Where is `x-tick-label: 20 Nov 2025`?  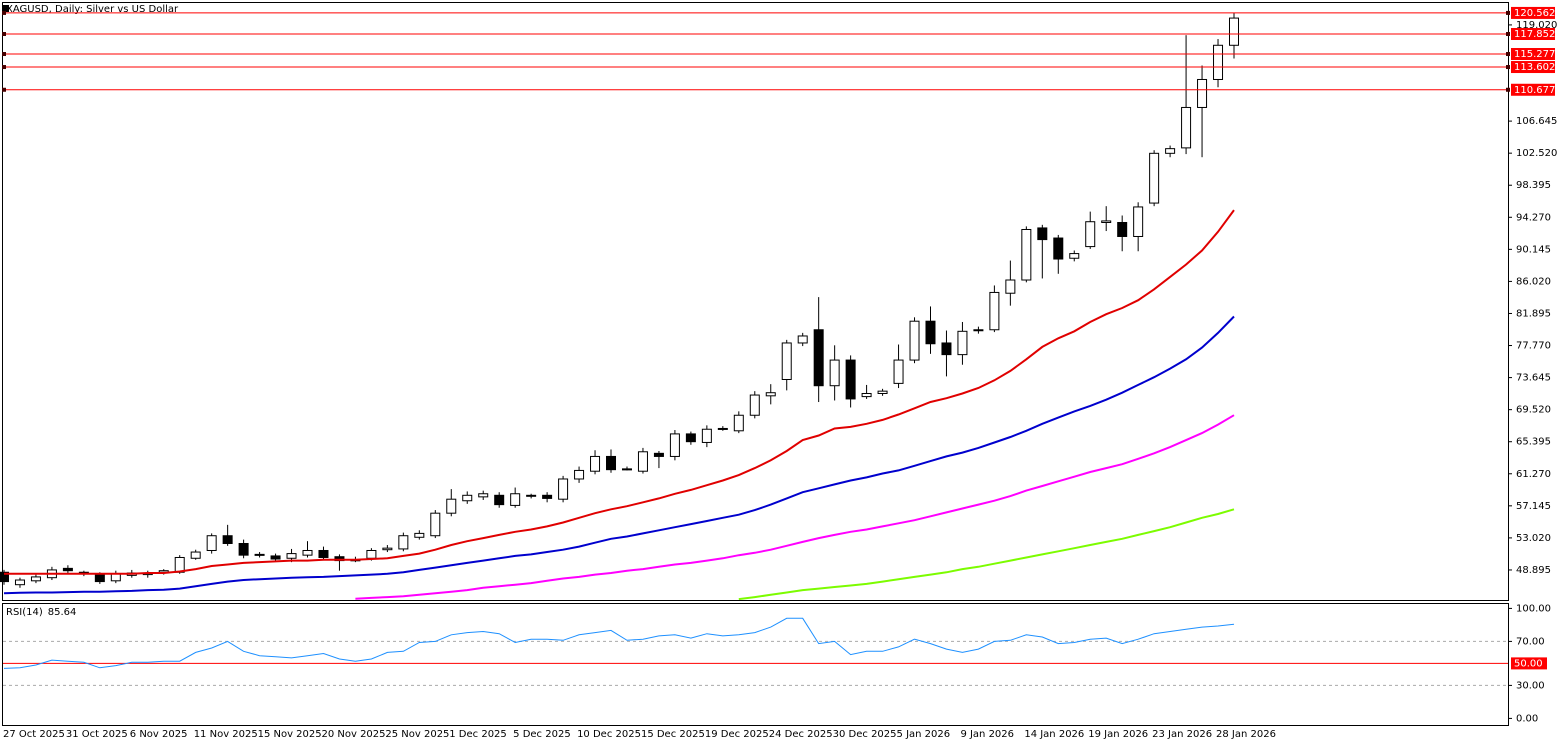 x-tick-label: 20 Nov 2025 is located at coordinates (353, 734).